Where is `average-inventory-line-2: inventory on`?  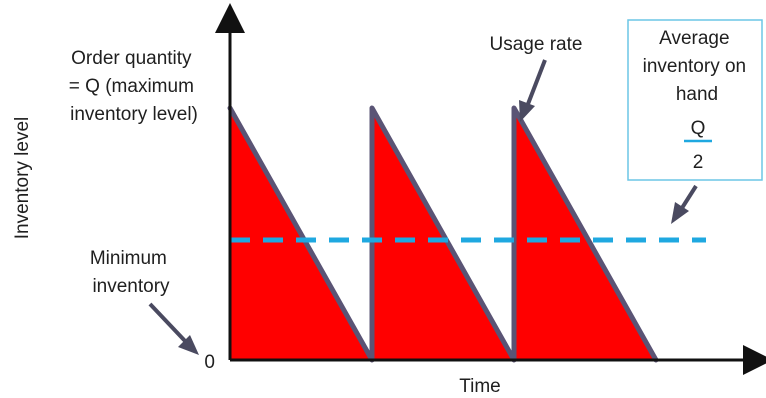
average-inventory-line-2: inventory on is located at coordinates (695, 66).